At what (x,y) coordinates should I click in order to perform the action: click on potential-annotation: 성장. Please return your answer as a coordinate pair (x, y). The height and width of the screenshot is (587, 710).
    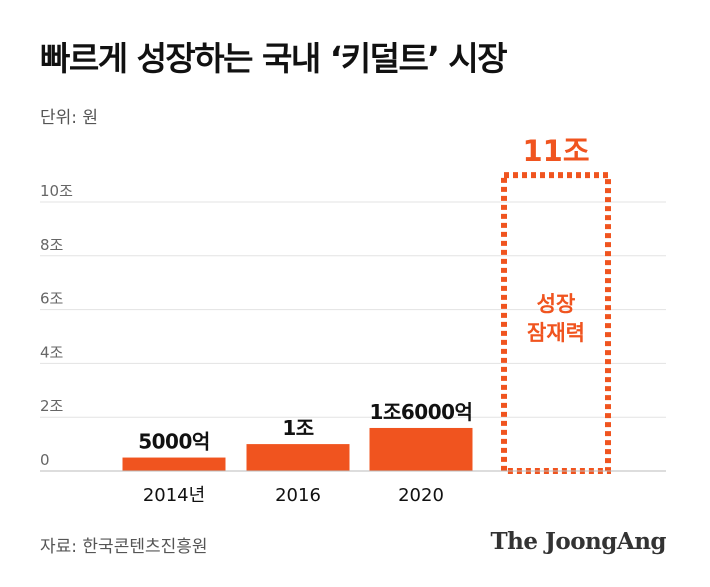
    Looking at the image, I should click on (556, 304).